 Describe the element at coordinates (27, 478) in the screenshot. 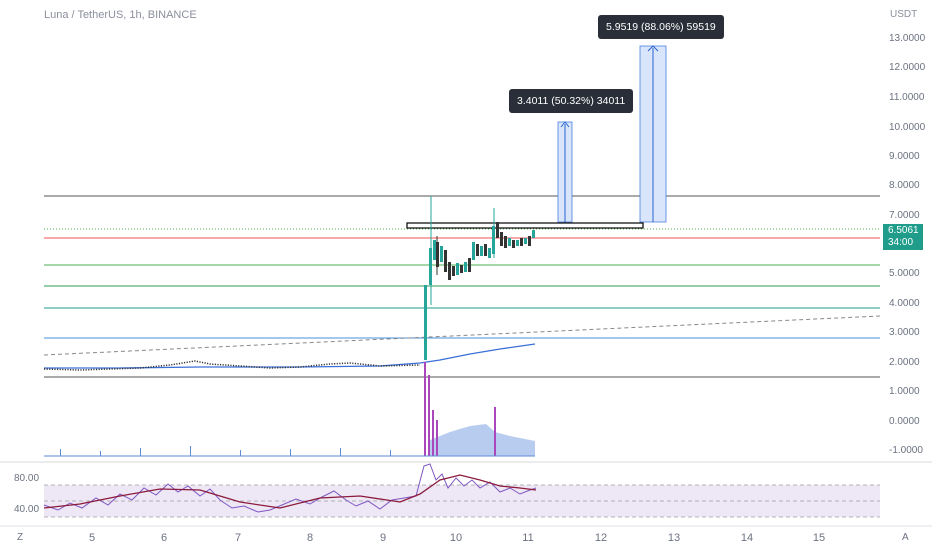

I see `rsi-tick: 80.00` at that location.